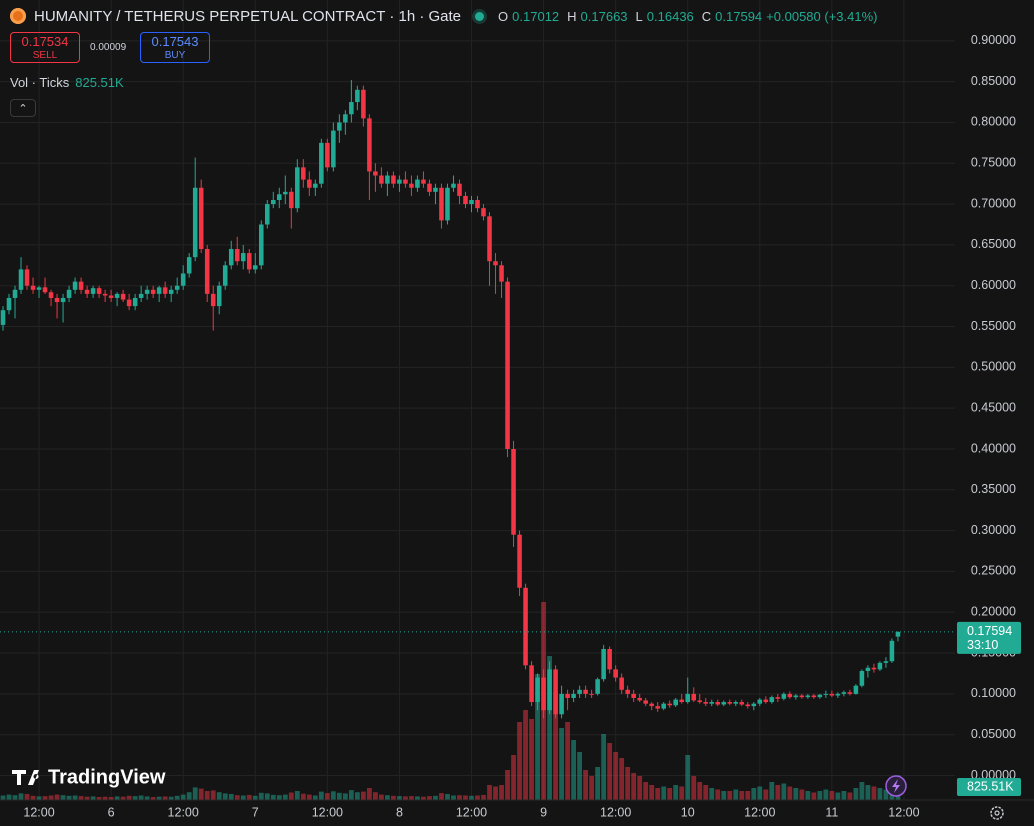 Image resolution: width=1034 pixels, height=826 pixels. Describe the element at coordinates (108, 47) in the screenshot. I see `spread: 0.00009` at that location.